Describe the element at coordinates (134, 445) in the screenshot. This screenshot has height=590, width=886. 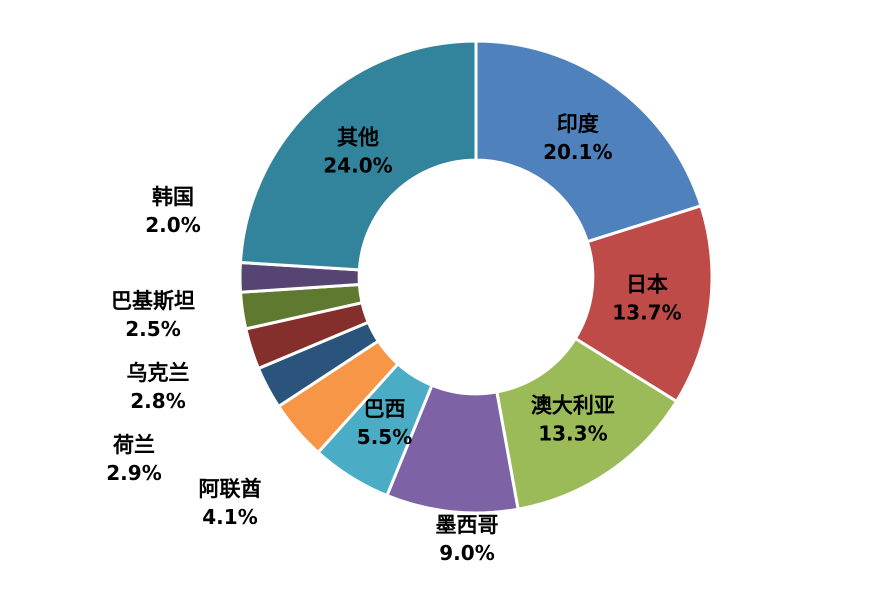
I see `slice-label-name: 荷兰` at that location.